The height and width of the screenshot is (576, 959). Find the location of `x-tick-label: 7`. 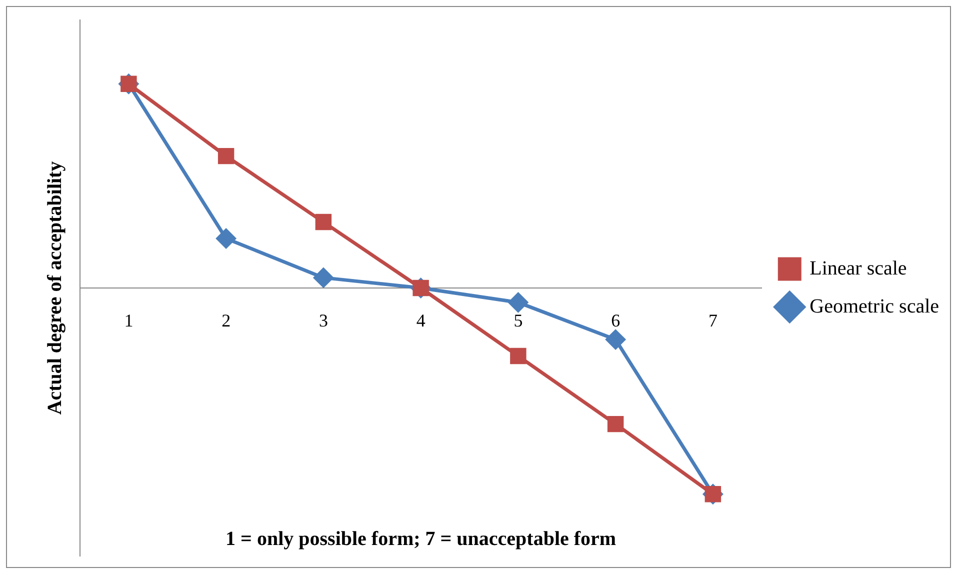

x-tick-label: 7 is located at coordinates (713, 320).